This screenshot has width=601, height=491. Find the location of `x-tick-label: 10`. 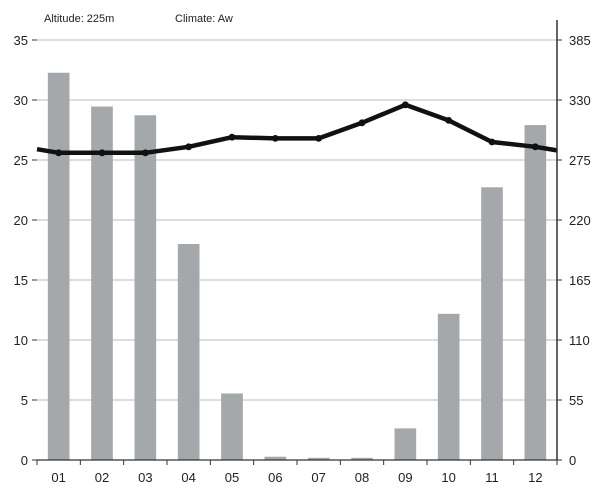

x-tick-label: 10 is located at coordinates (448, 477).